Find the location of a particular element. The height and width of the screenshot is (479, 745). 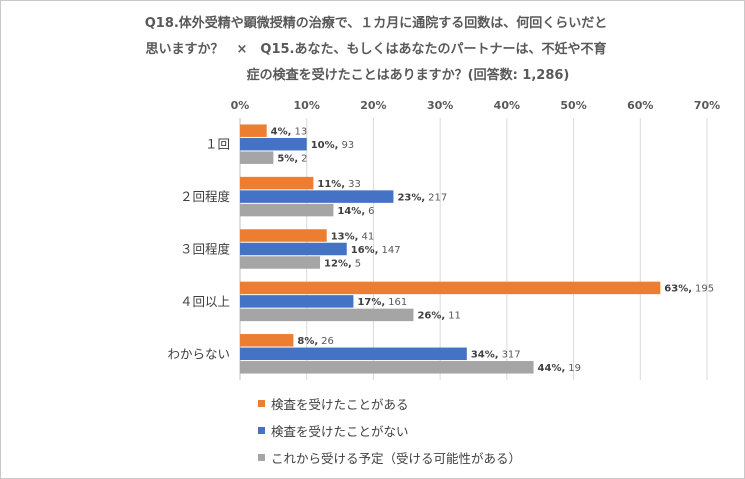

legend-entry: これから受ける予定（受ける可能性がある） is located at coordinates (396, 458).